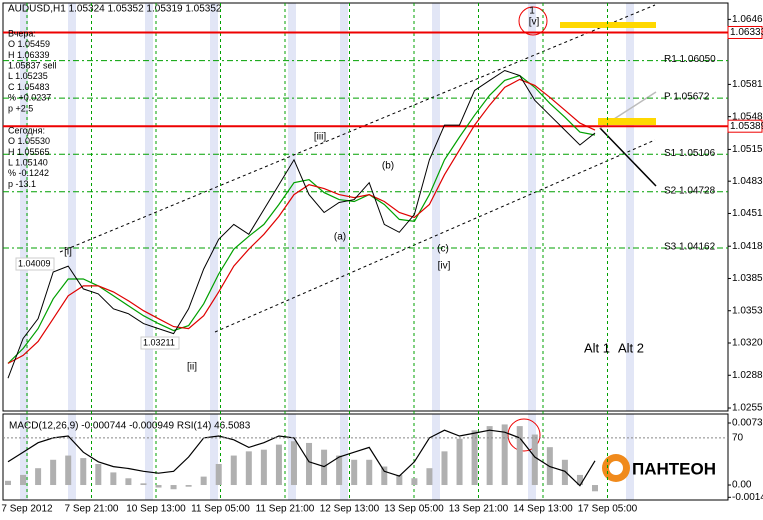  I want to click on info-text: Вчера:, so click(22, 33).